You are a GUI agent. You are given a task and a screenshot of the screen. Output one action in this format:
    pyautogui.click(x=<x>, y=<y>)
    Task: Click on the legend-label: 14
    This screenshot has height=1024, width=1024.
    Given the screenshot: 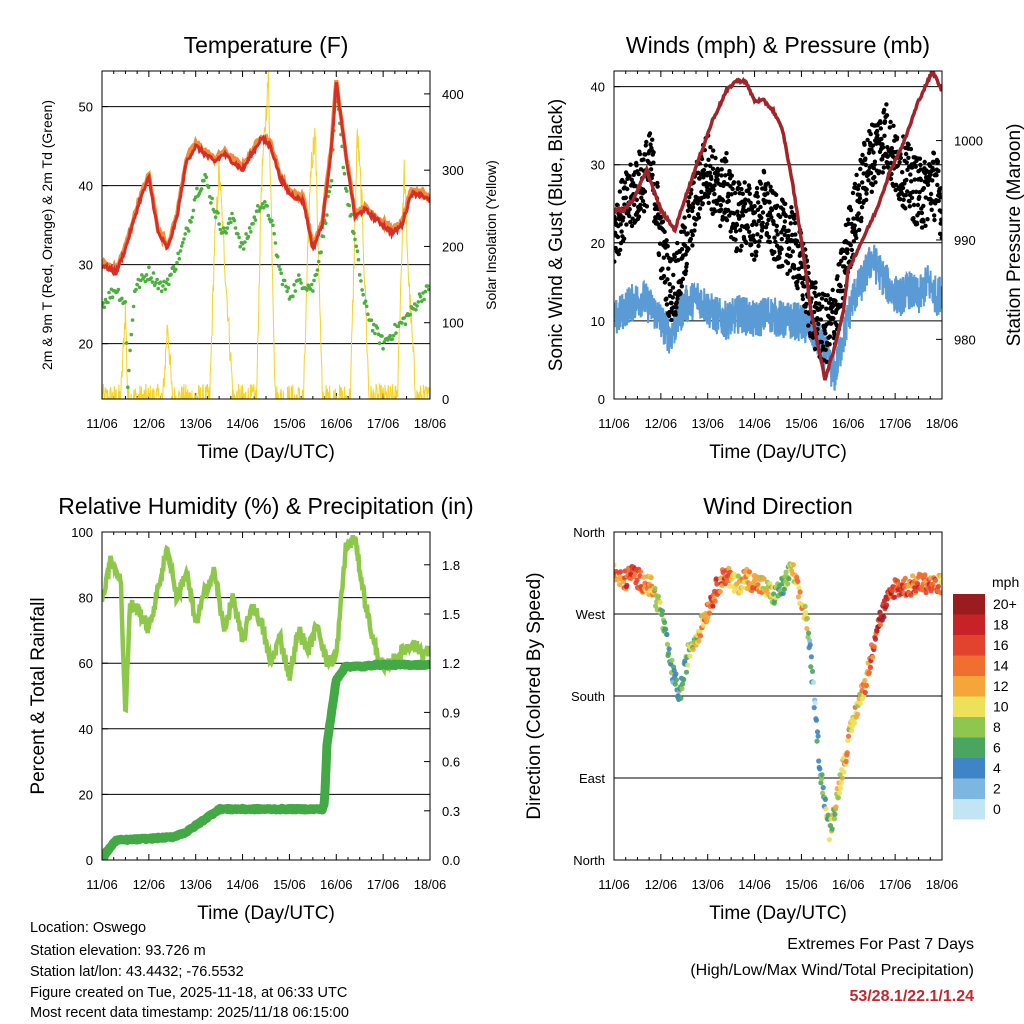 What is the action you would take?
    pyautogui.click(x=1001, y=666)
    